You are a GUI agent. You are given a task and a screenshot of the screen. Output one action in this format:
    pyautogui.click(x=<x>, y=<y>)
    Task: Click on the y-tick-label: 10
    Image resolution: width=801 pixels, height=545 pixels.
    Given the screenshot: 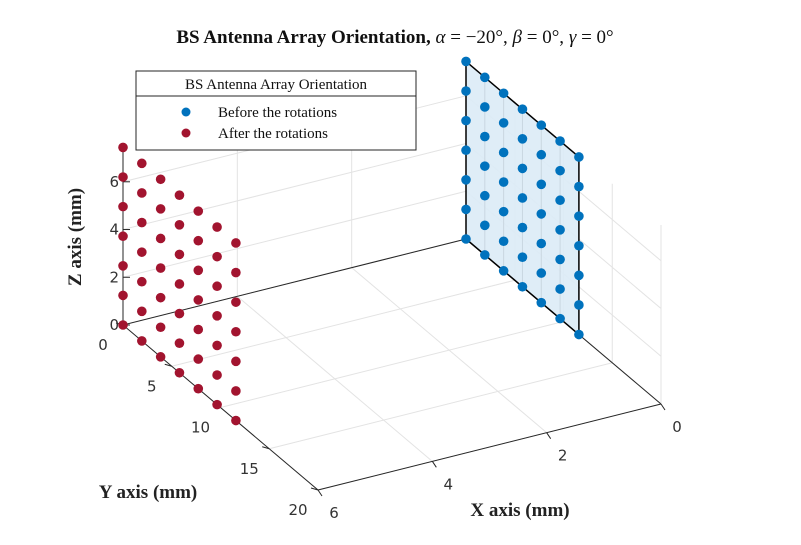 What is the action you would take?
    pyautogui.click(x=200, y=428)
    